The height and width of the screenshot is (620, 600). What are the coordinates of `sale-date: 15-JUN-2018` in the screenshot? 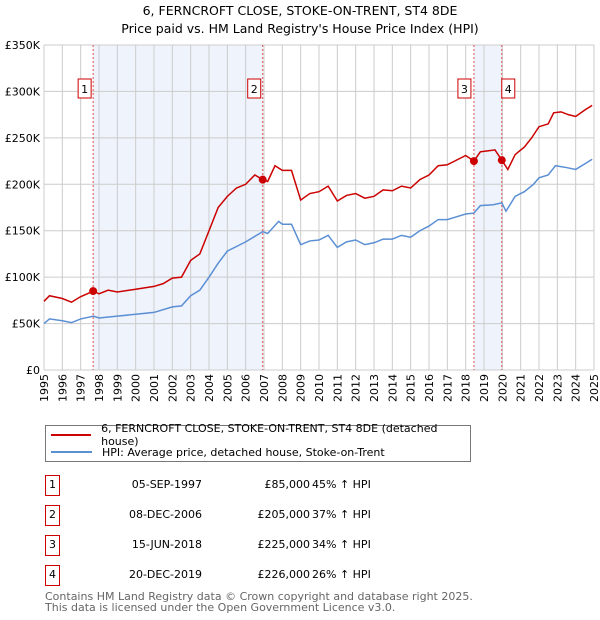 It's located at (166, 544).